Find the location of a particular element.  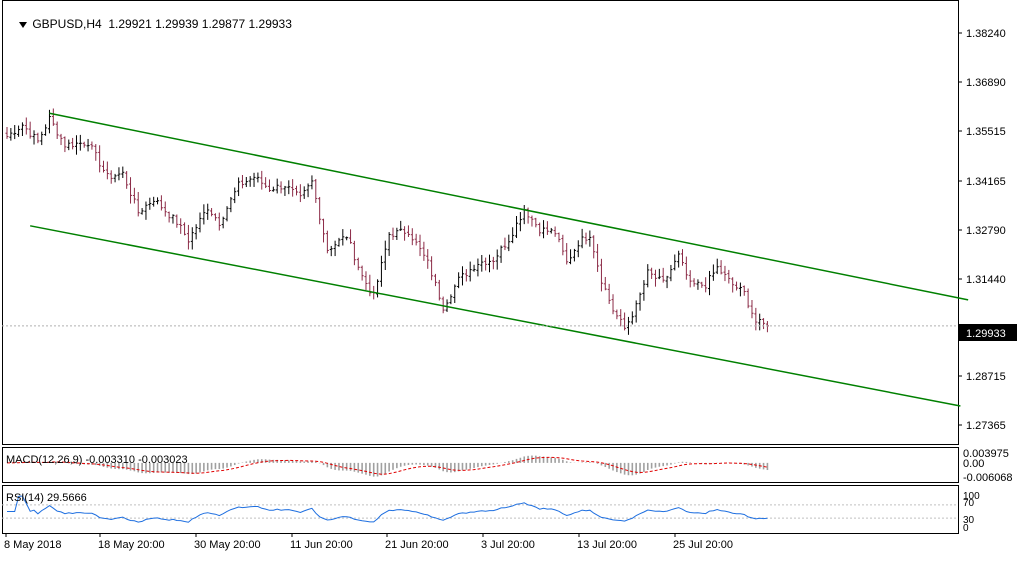

price-tick-label: 1.27365 is located at coordinates (986, 426).